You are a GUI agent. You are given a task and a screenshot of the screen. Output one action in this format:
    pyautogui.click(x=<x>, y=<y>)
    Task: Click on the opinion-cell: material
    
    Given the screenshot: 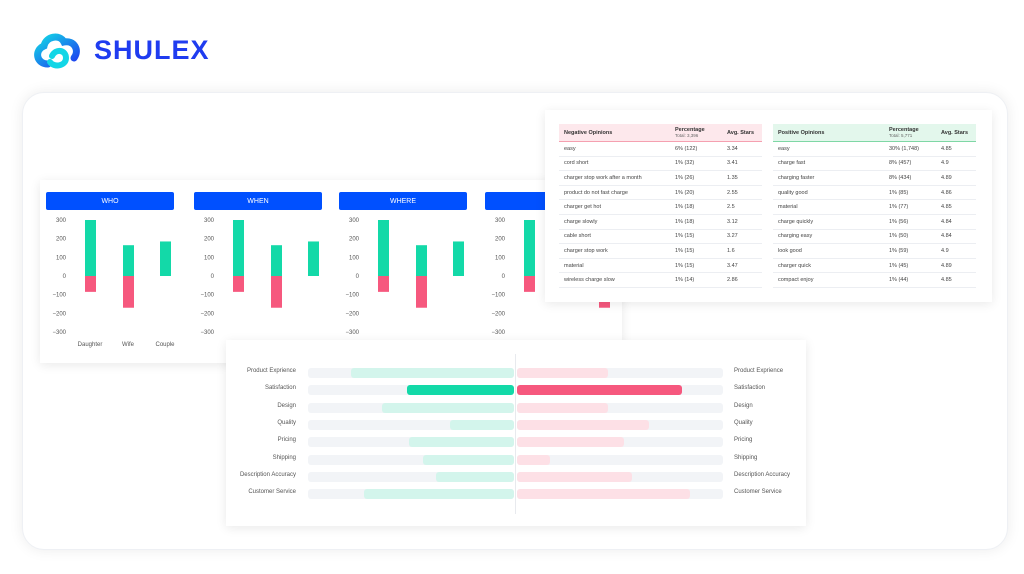 What is the action you would take?
    pyautogui.click(x=574, y=265)
    